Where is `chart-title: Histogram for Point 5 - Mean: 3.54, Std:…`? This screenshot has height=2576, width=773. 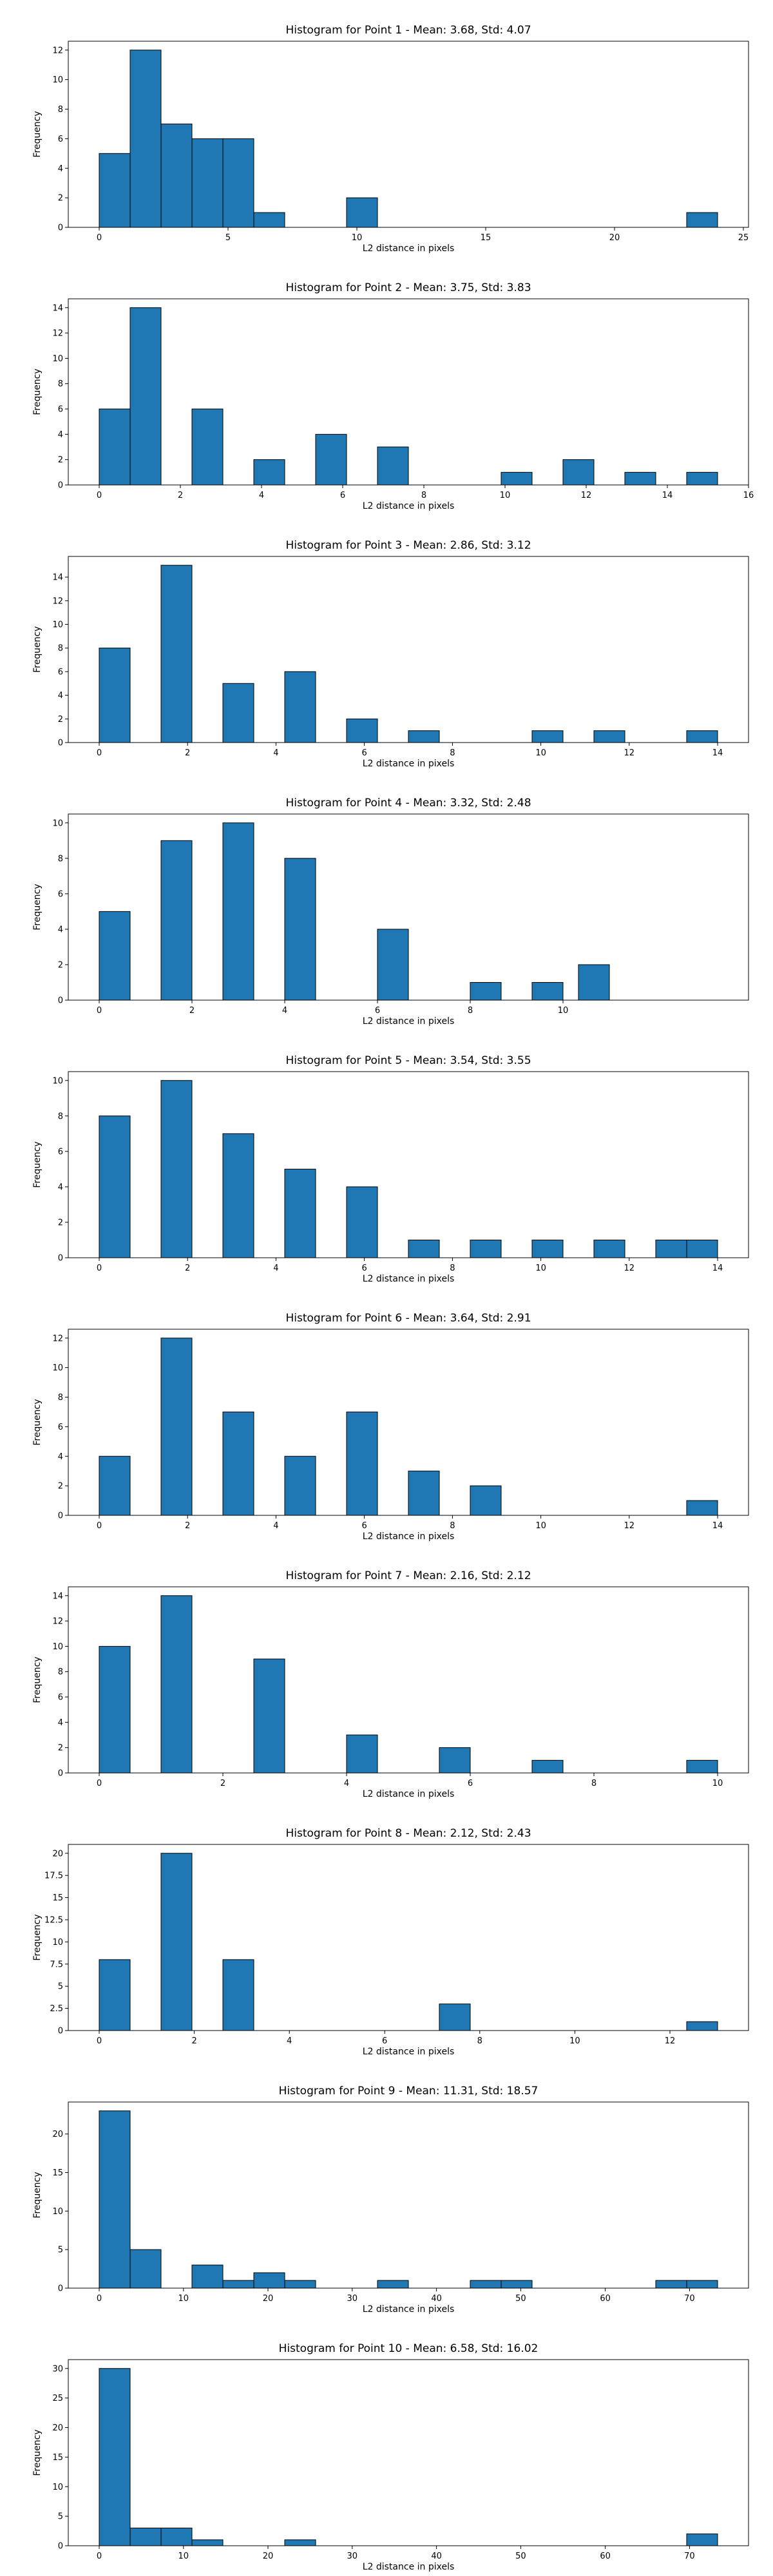 chart-title: Histogram for Point 5 - Mean: 3.54, Std:… is located at coordinates (408, 1060).